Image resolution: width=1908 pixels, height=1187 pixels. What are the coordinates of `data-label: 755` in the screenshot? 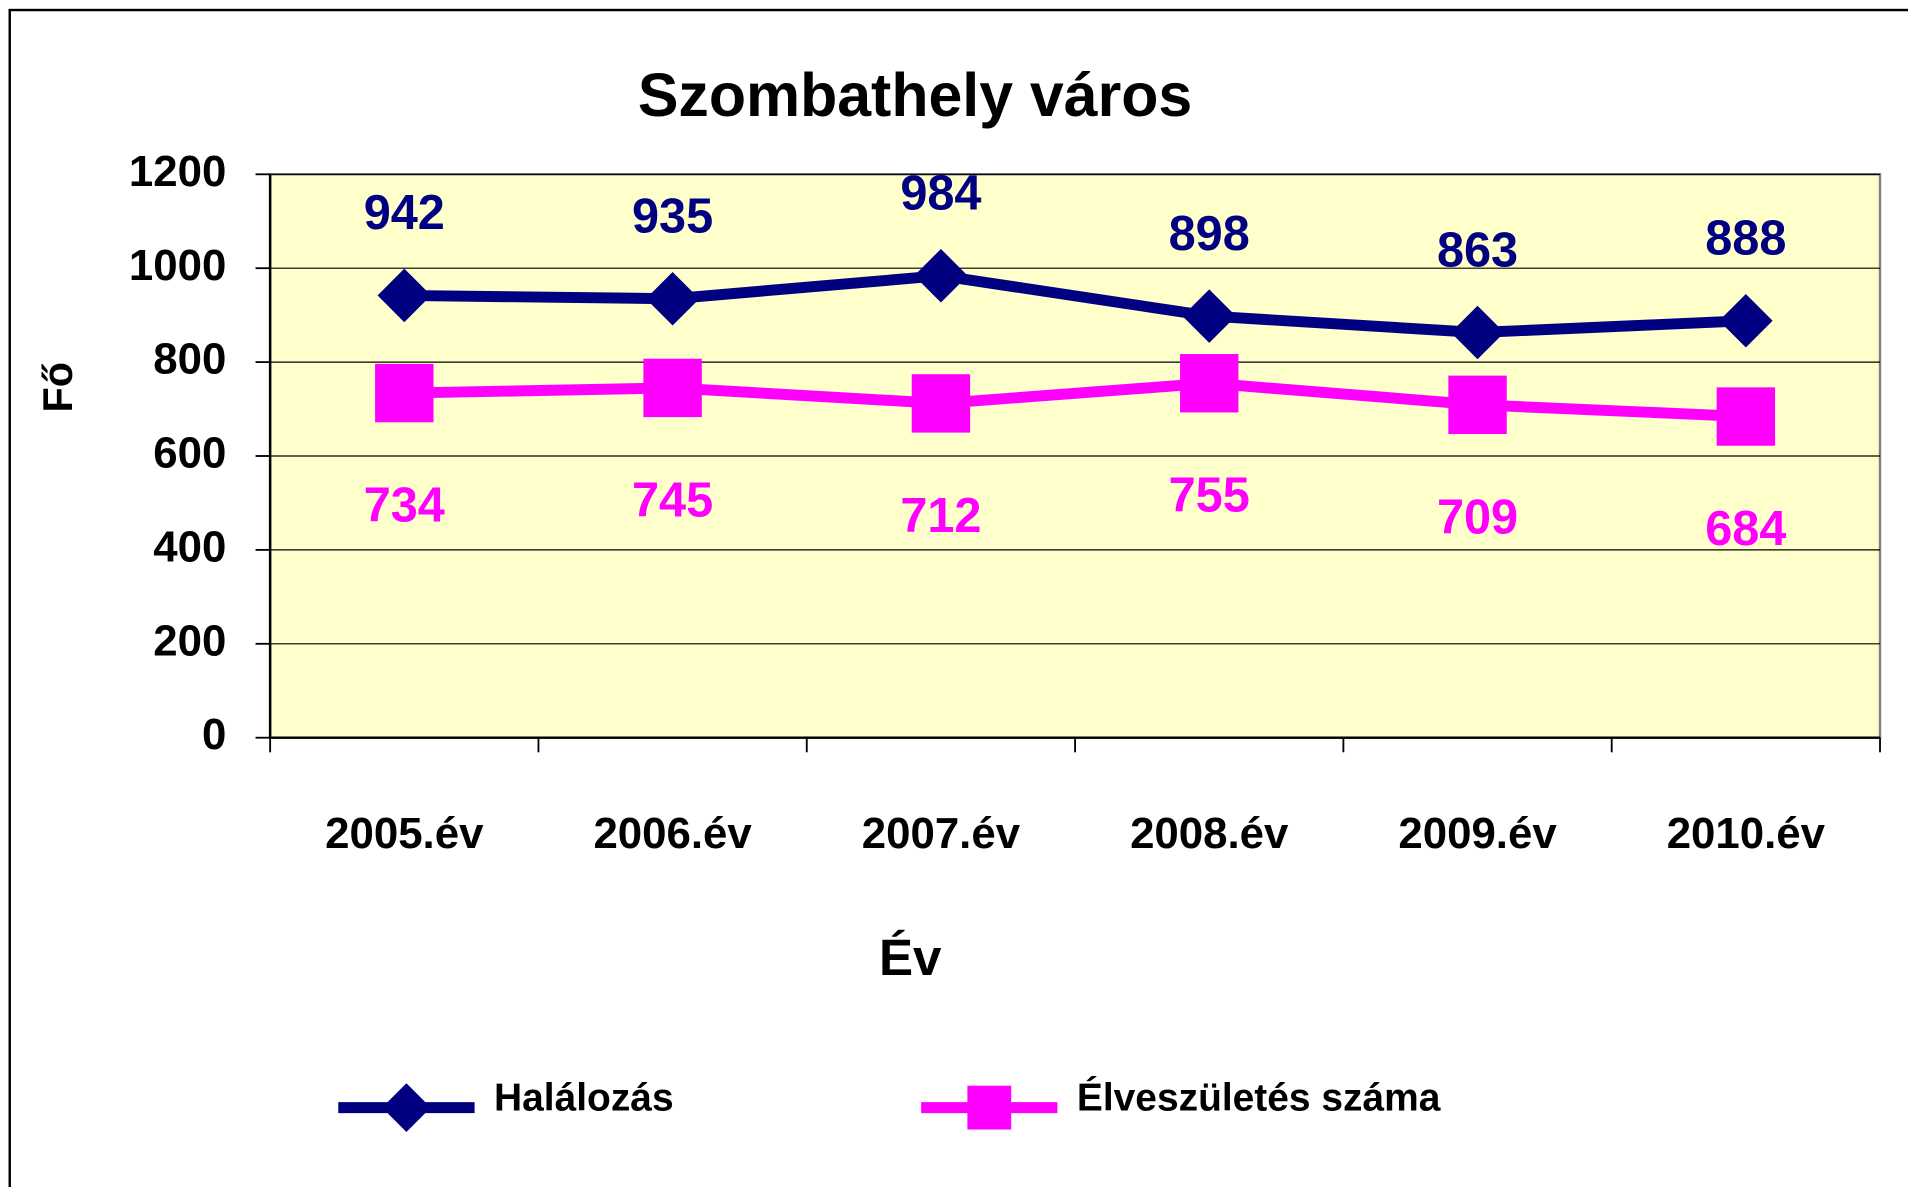 It's located at (1209, 496).